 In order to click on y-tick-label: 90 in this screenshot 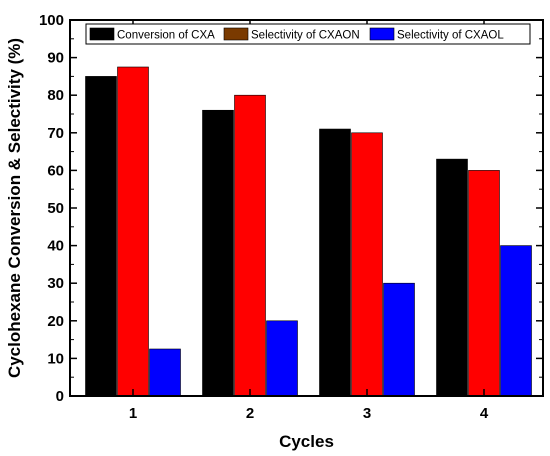, I will do `click(55, 58)`.